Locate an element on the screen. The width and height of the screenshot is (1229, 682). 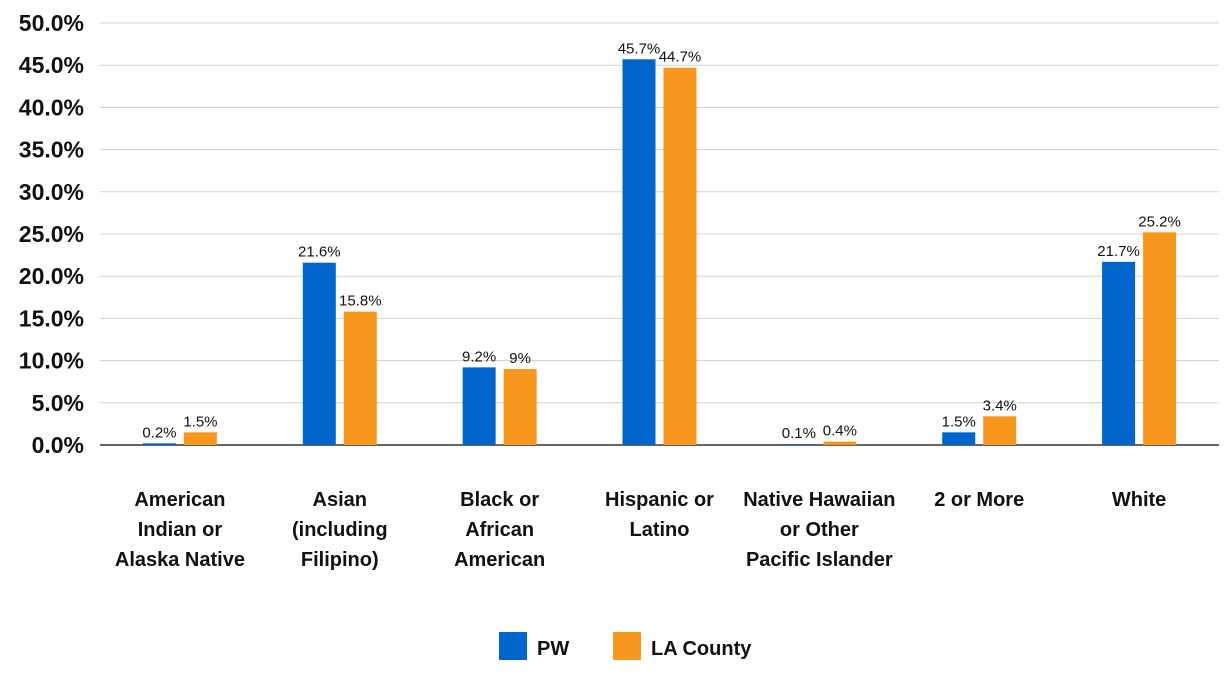
y-tick-label: 50.0% is located at coordinates (51, 23).